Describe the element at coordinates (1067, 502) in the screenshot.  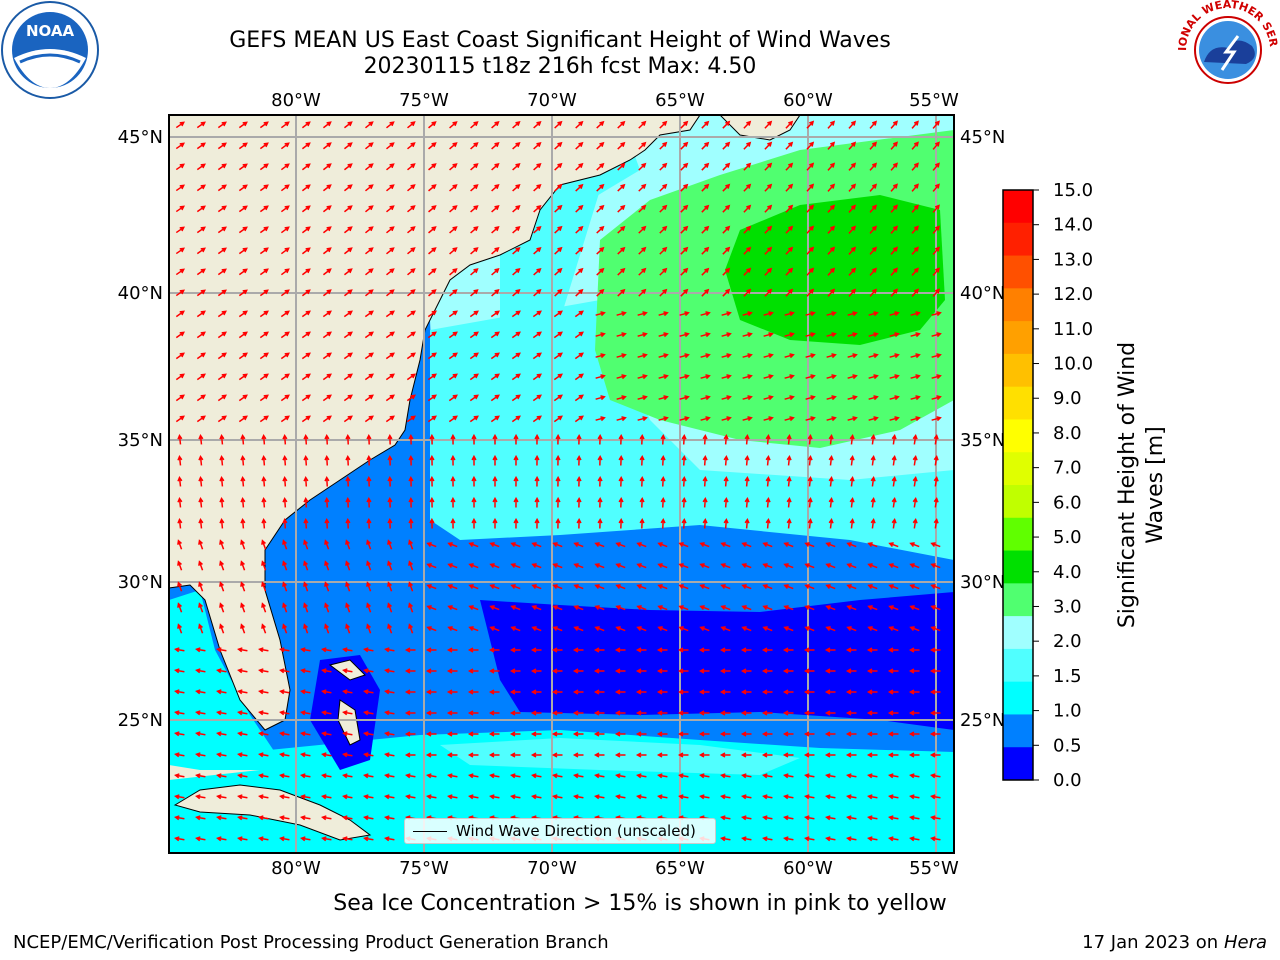
I see `colorbar-tick-label: 6.0` at that location.